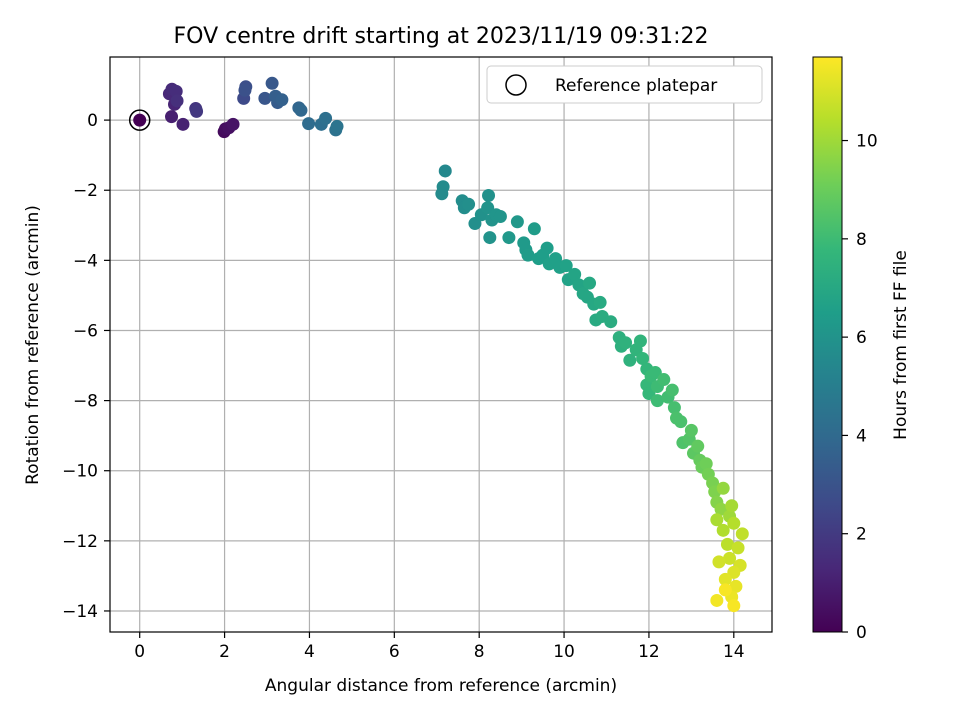  I want to click on y-tick-label: −2, so click(85, 191).